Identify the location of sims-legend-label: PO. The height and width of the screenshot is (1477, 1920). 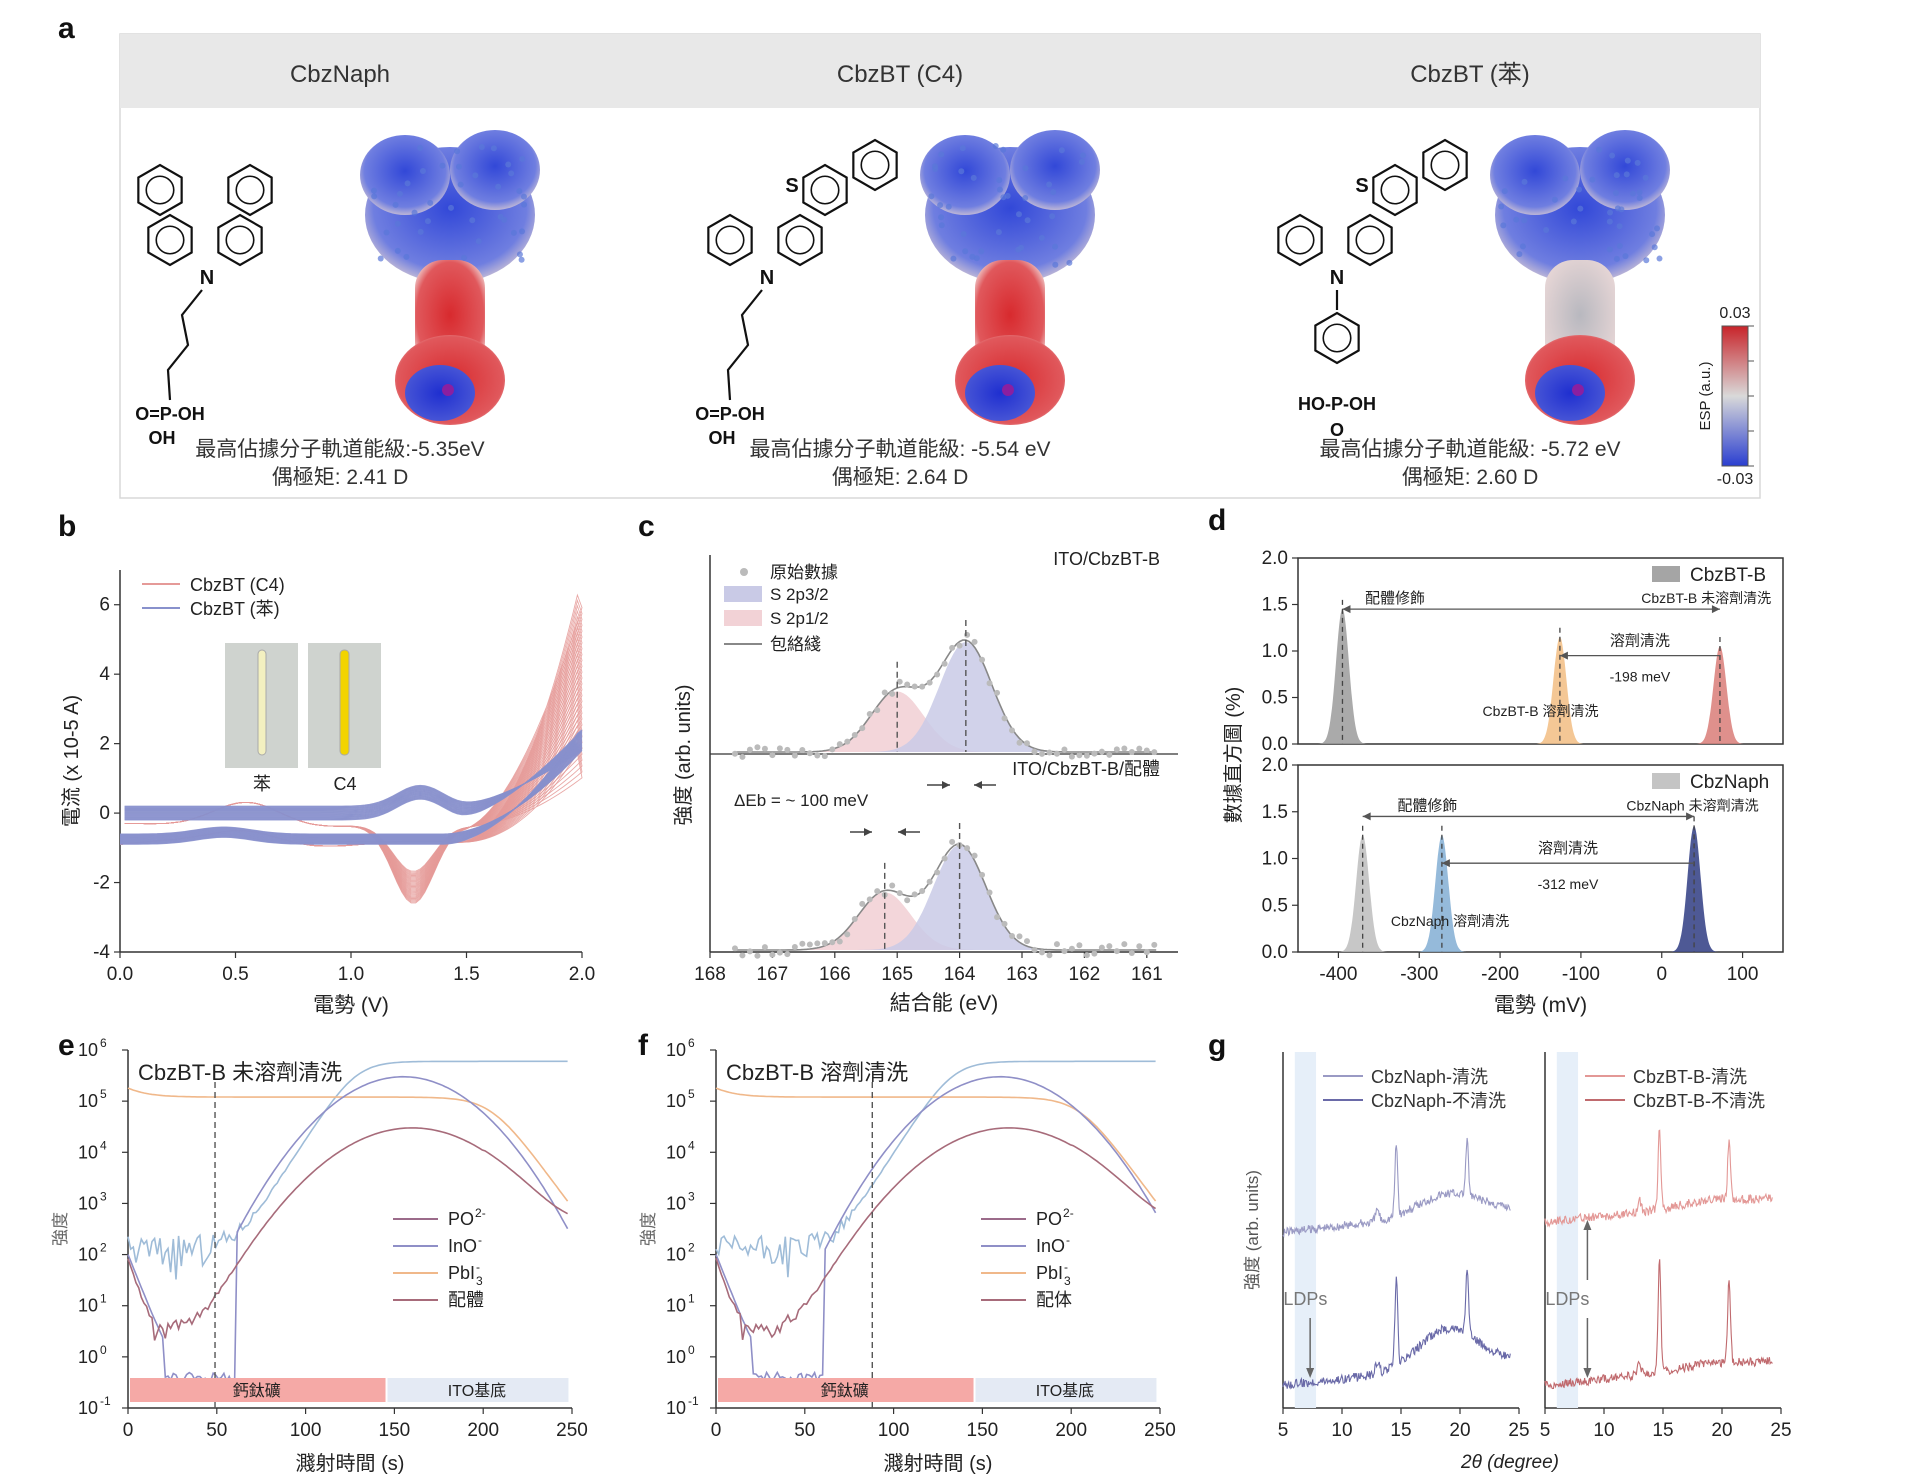
(1049, 1219).